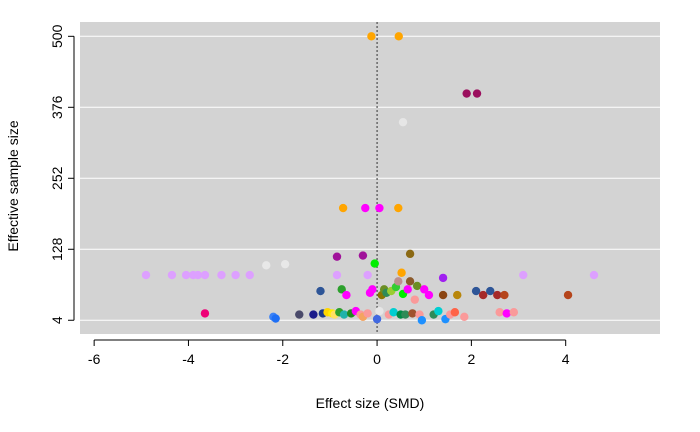 This screenshot has width=700, height=432. What do you see at coordinates (370, 403) in the screenshot?
I see `x-axis-title: Effect size (SMD)` at bounding box center [370, 403].